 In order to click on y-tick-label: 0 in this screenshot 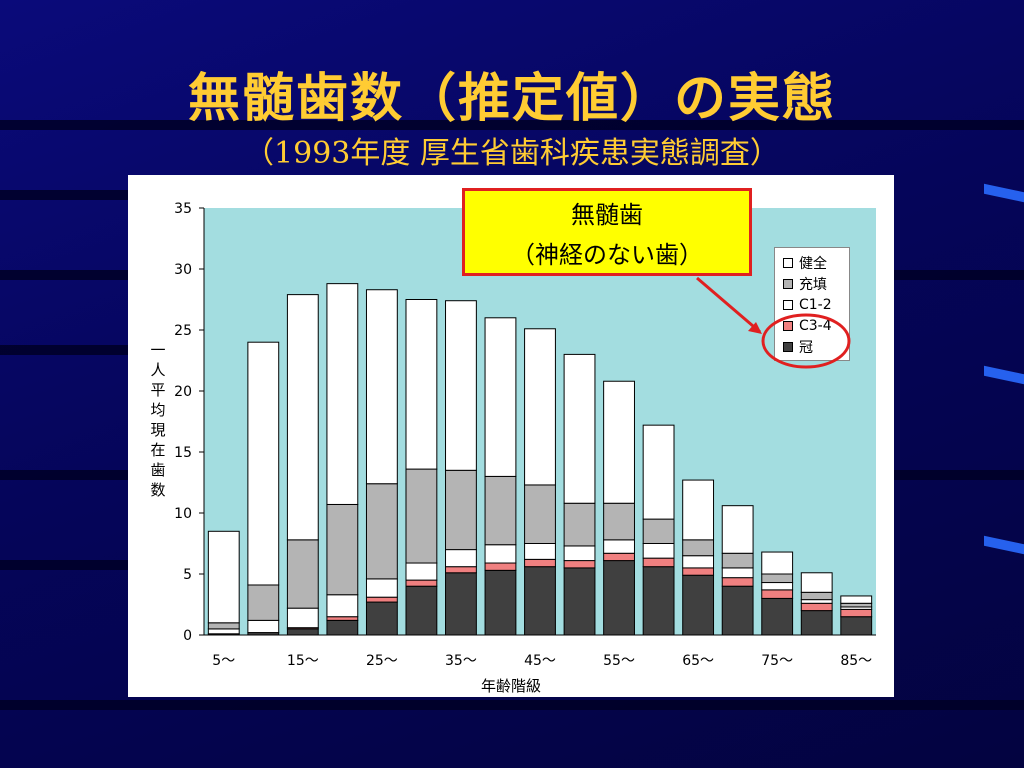, I will do `click(187, 636)`.